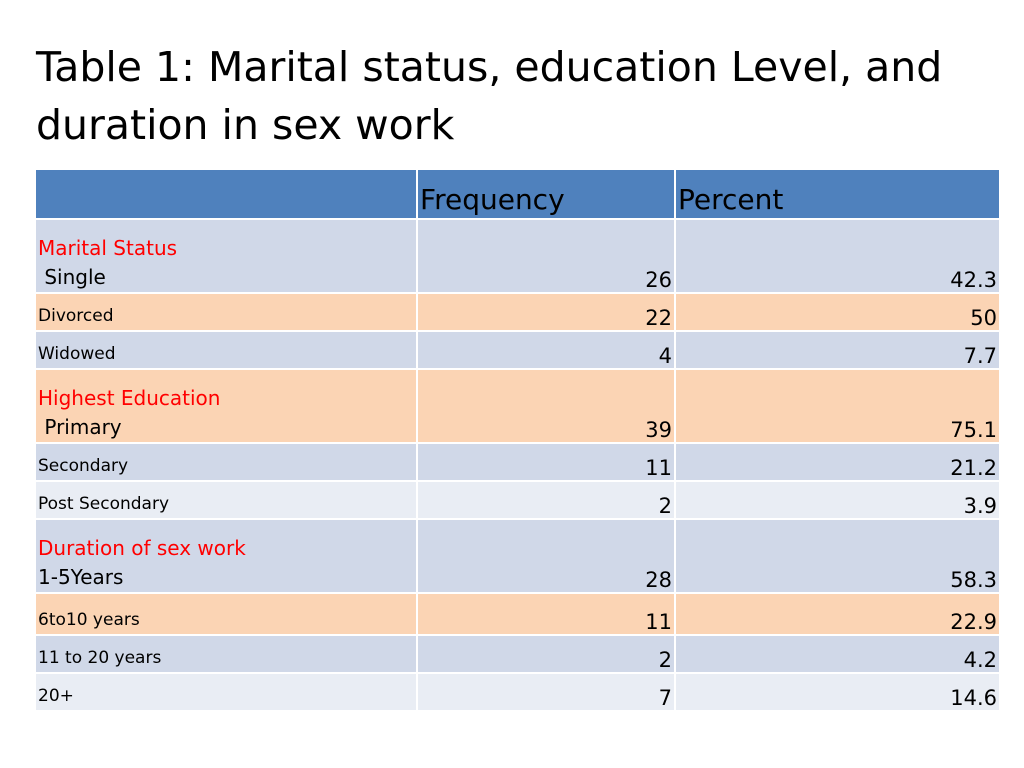 The height and width of the screenshot is (768, 1024). Describe the element at coordinates (546, 194) in the screenshot. I see `header-cell-frequency: Frequency` at that location.